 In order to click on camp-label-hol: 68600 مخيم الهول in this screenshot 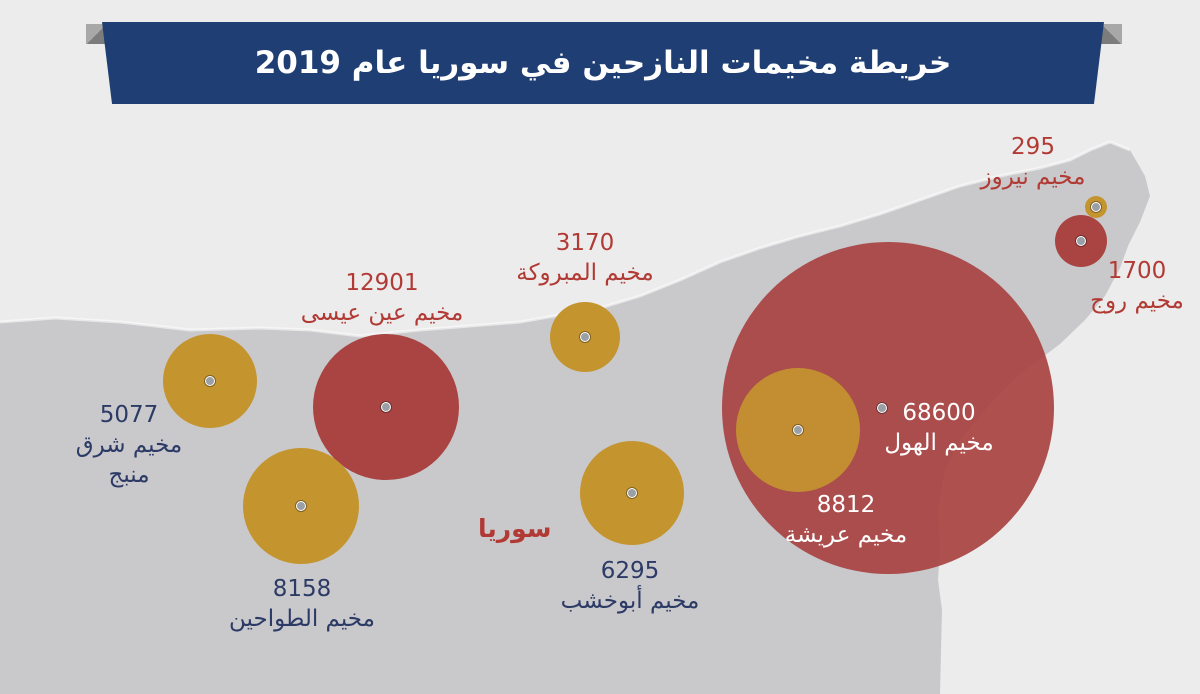, I will do `click(939, 428)`.